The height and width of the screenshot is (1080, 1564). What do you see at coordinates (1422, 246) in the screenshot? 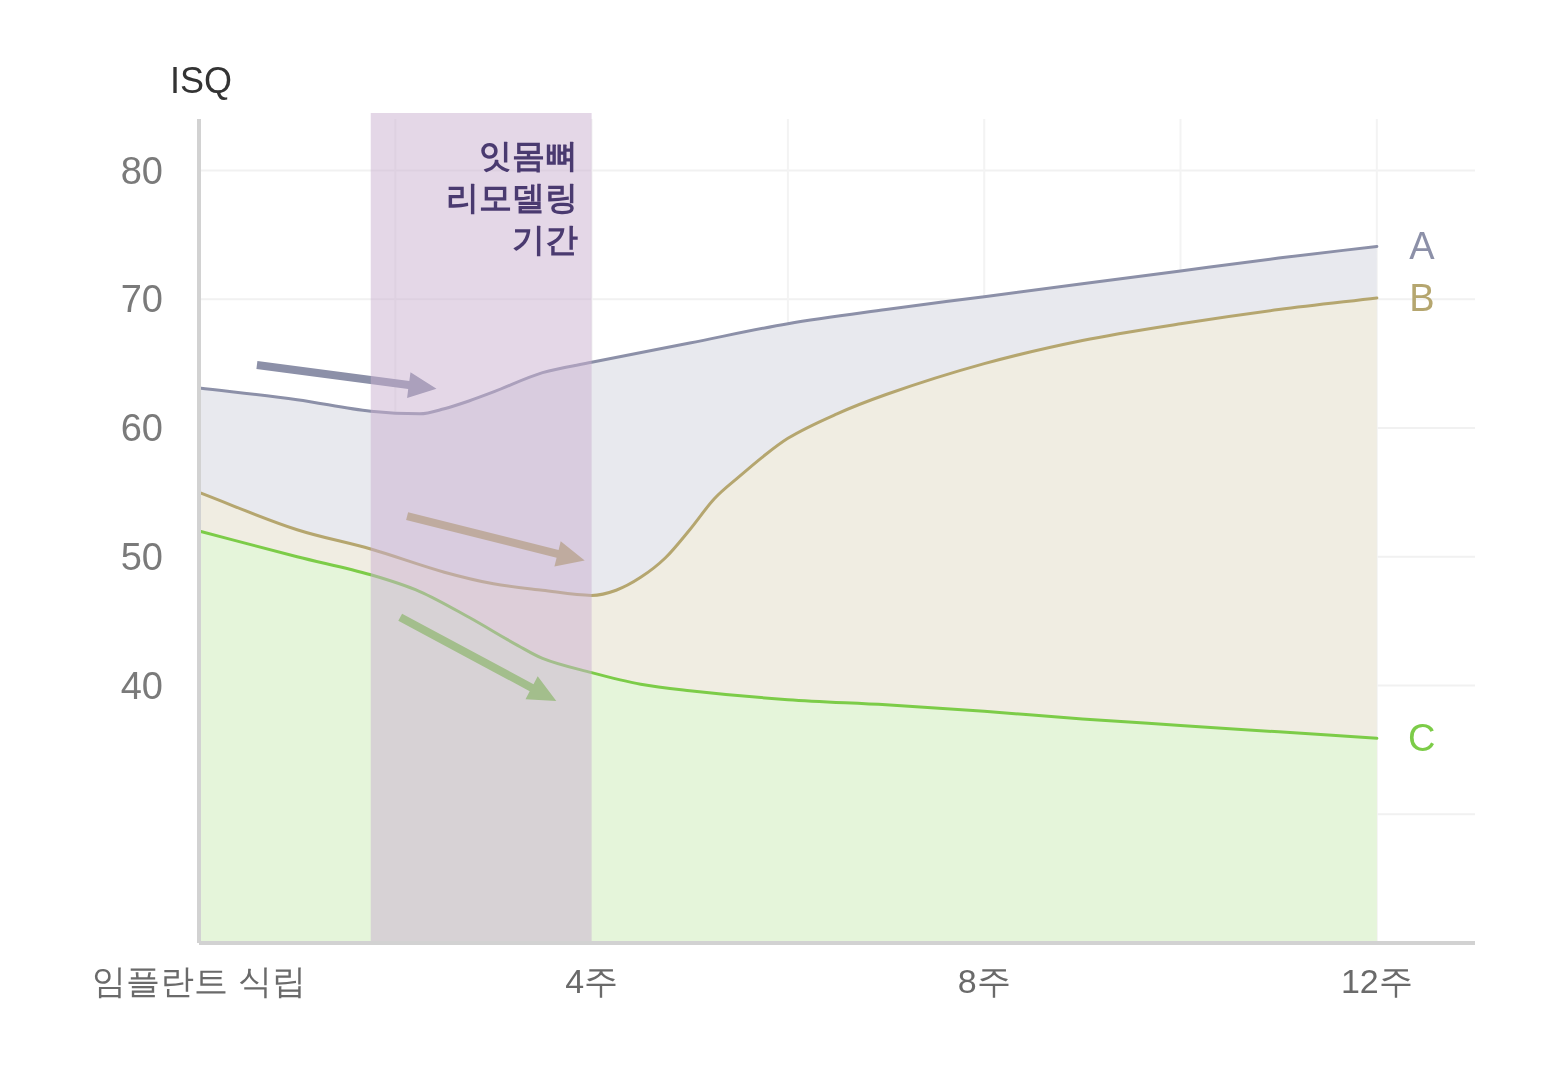
I see `series-label: A` at bounding box center [1422, 246].